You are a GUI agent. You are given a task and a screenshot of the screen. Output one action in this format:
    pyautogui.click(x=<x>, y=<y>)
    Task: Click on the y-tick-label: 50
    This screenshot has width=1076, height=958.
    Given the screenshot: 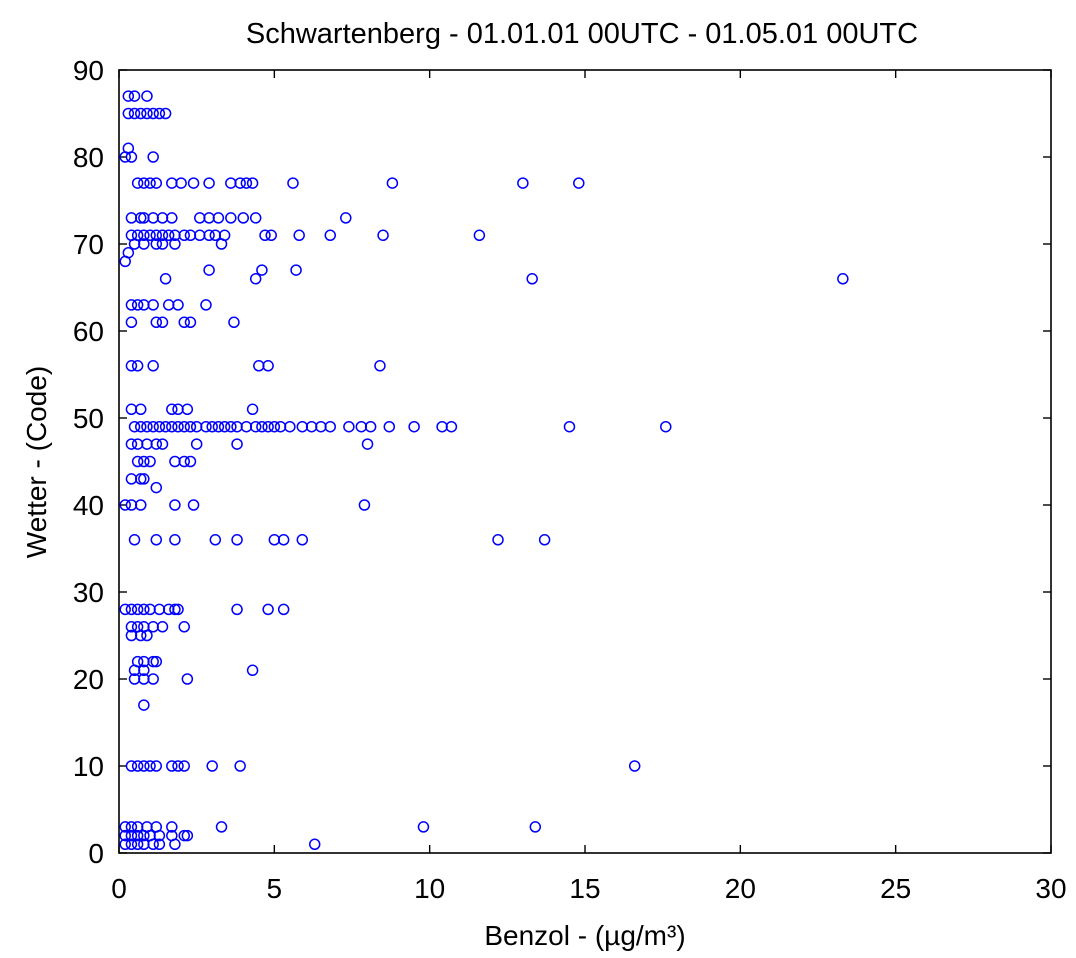 What is the action you would take?
    pyautogui.click(x=88, y=418)
    